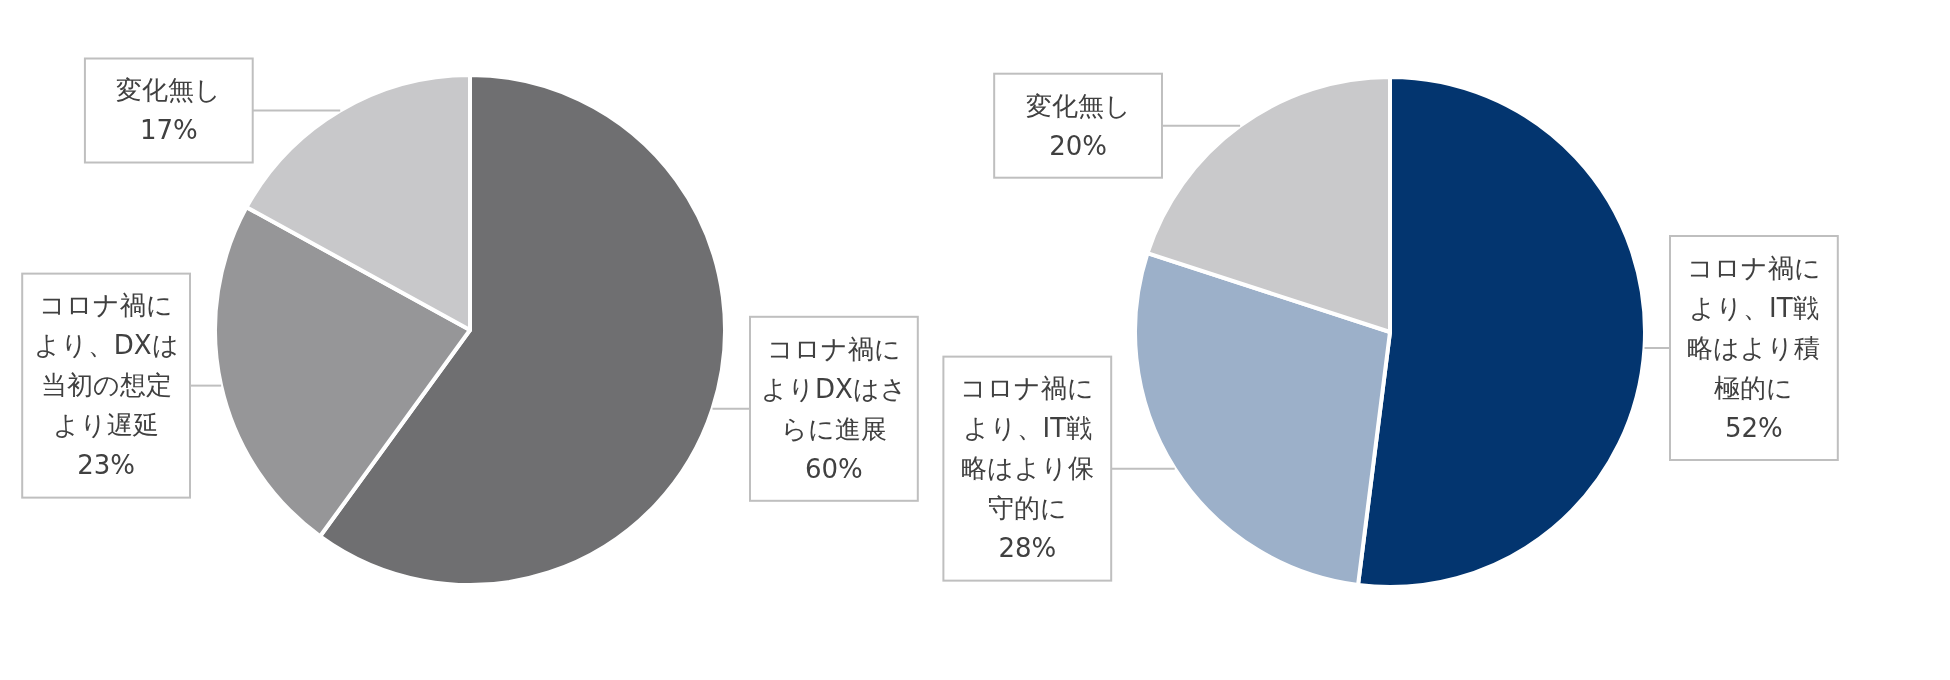 The height and width of the screenshot is (680, 1950). What do you see at coordinates (1027, 448) in the screenshot?
I see `slice-label: コロナ禍により、IT戦略はより保守的に` at bounding box center [1027, 448].